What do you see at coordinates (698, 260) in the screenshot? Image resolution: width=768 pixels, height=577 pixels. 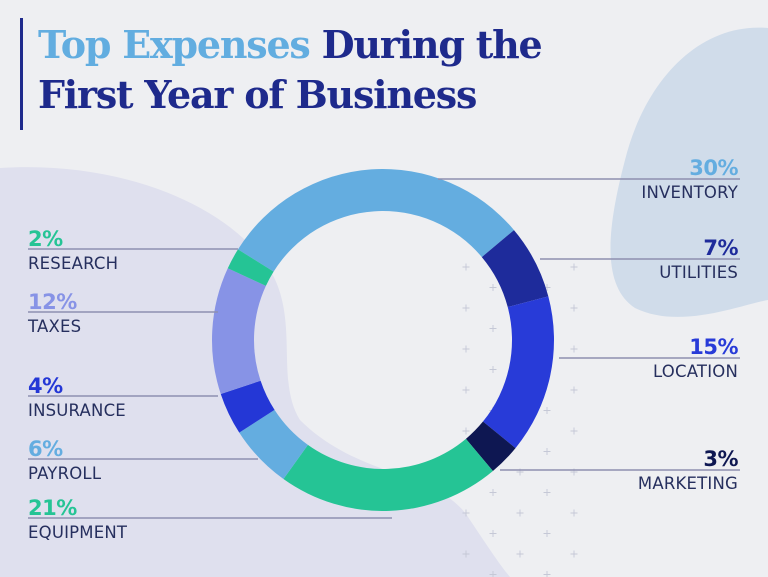 I see `label-utilities: 7% UTILITIES` at bounding box center [698, 260].